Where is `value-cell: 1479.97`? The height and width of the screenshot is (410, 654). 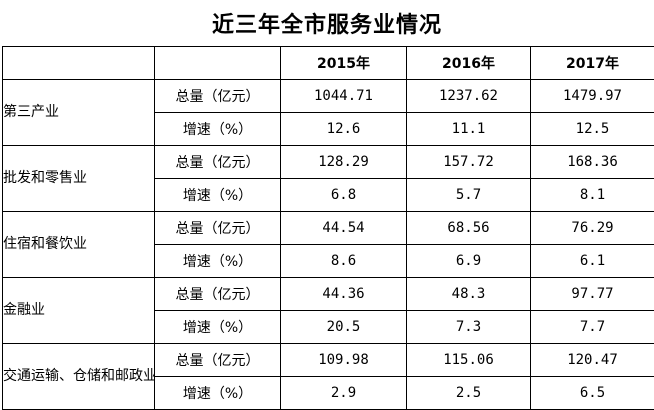
value-cell: 1479.97 is located at coordinates (592, 96).